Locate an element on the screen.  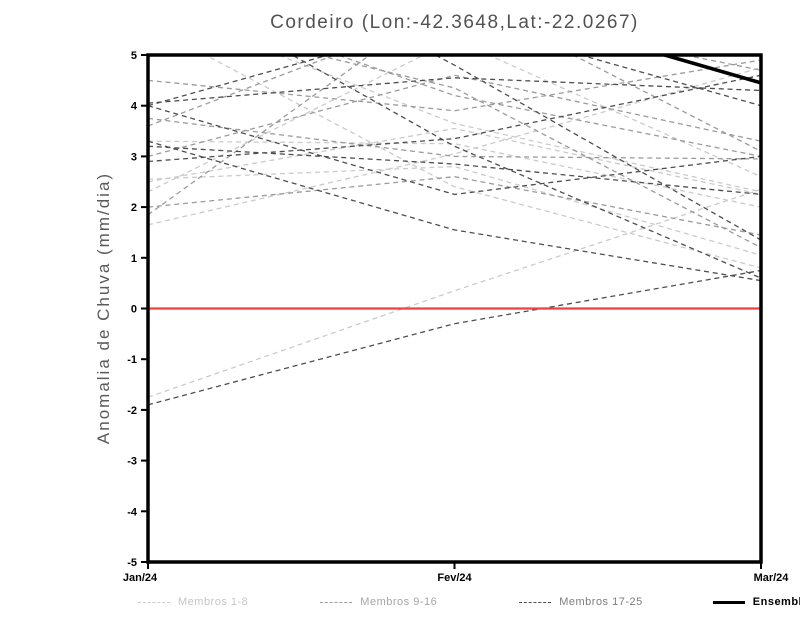
legend-item: Membros 9-16 is located at coordinates (378, 602).